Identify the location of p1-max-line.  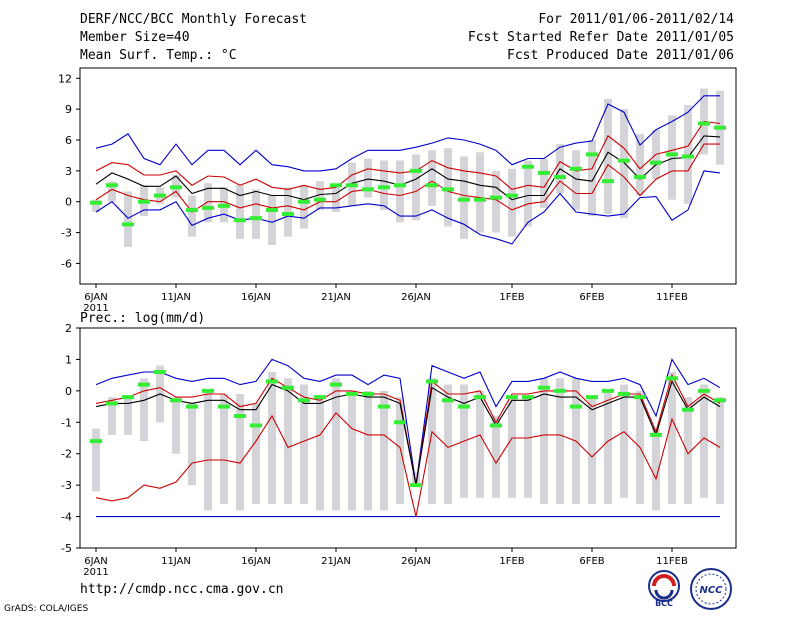
(407, 133).